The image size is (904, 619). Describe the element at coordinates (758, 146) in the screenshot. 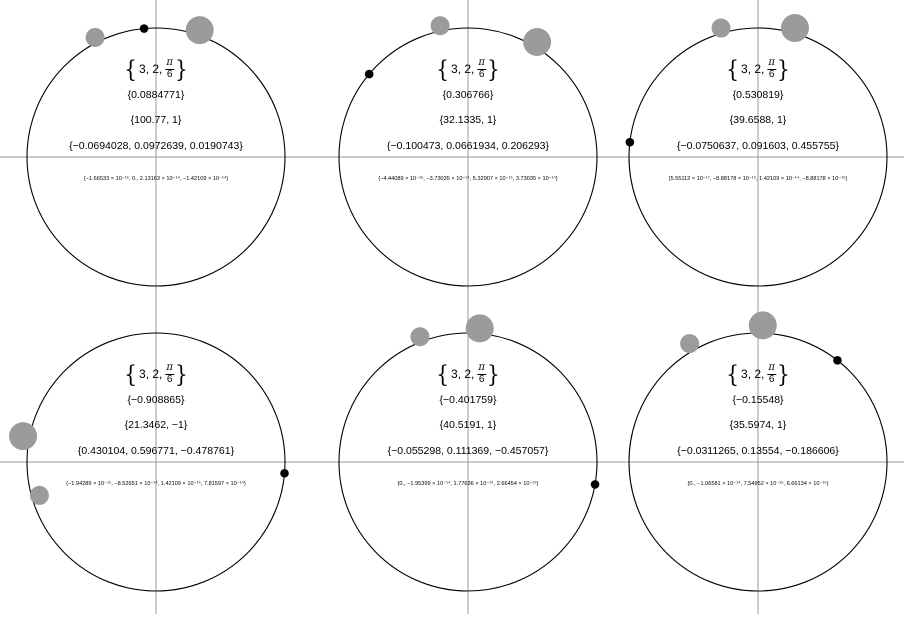

I see `vector-line: {−0.0750637, 0.091603, 0.455755}` at that location.